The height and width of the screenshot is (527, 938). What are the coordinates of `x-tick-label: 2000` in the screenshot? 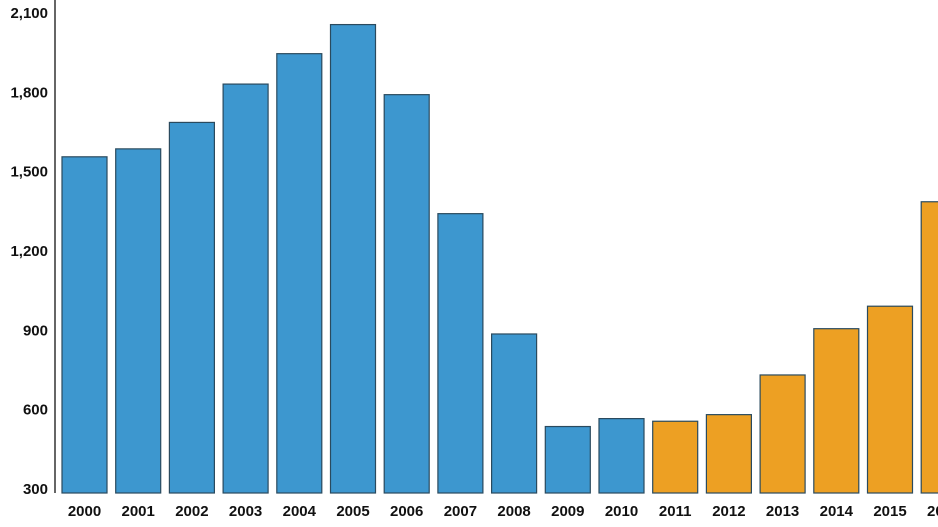 It's located at (84, 511).